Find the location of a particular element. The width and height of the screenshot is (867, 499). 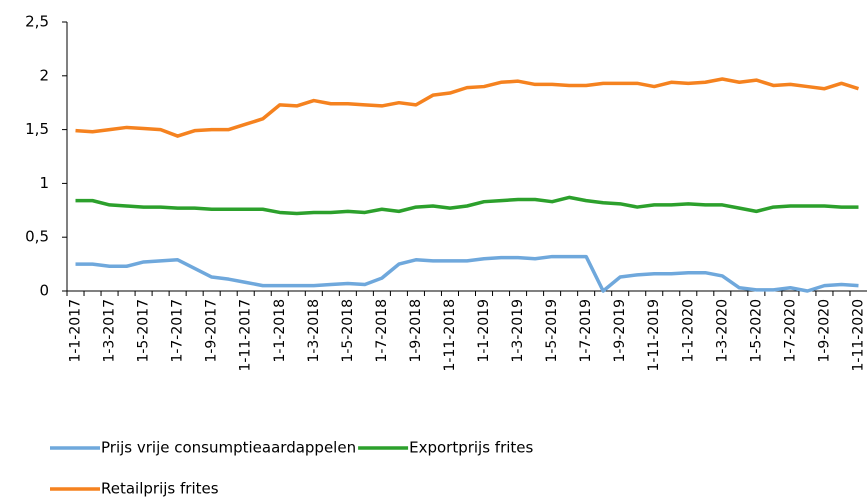

x-tick-label: 1-7-2020 is located at coordinates (790, 331).